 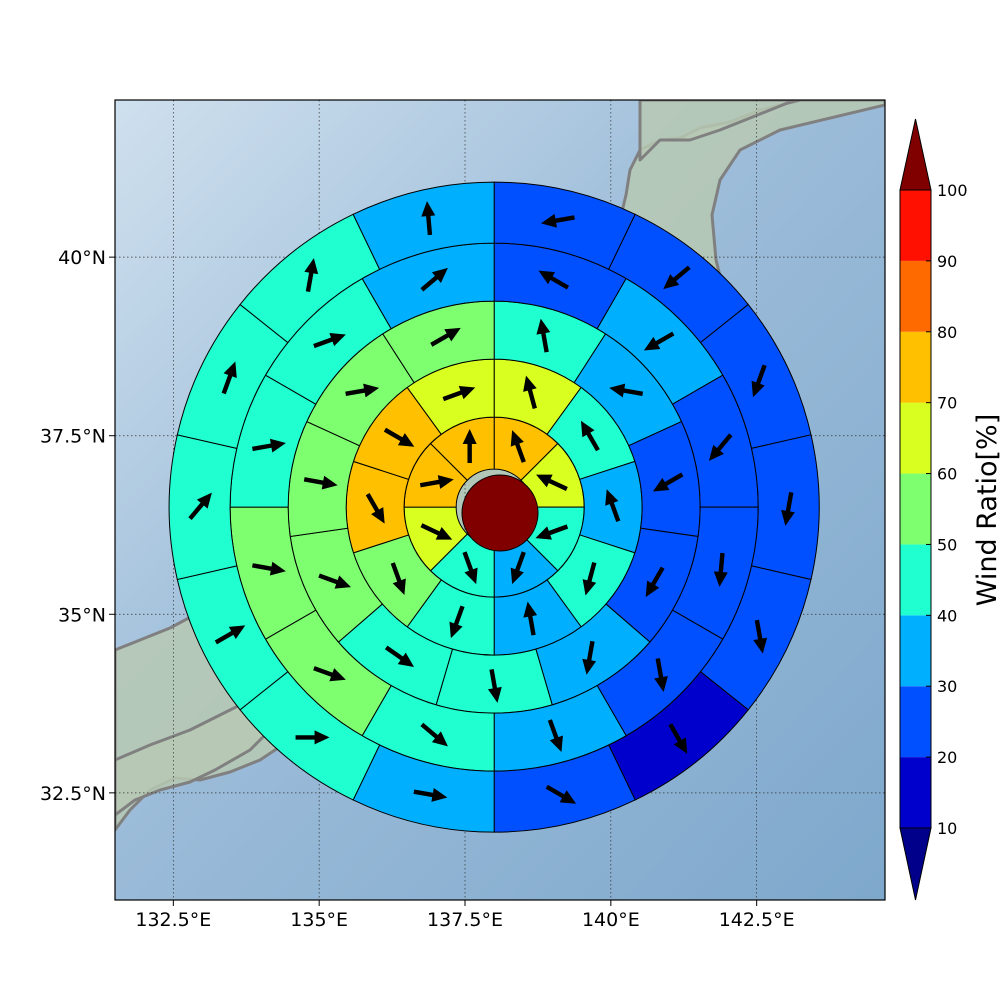 What do you see at coordinates (947, 828) in the screenshot?
I see `colorbar-tick-label: 10` at bounding box center [947, 828].